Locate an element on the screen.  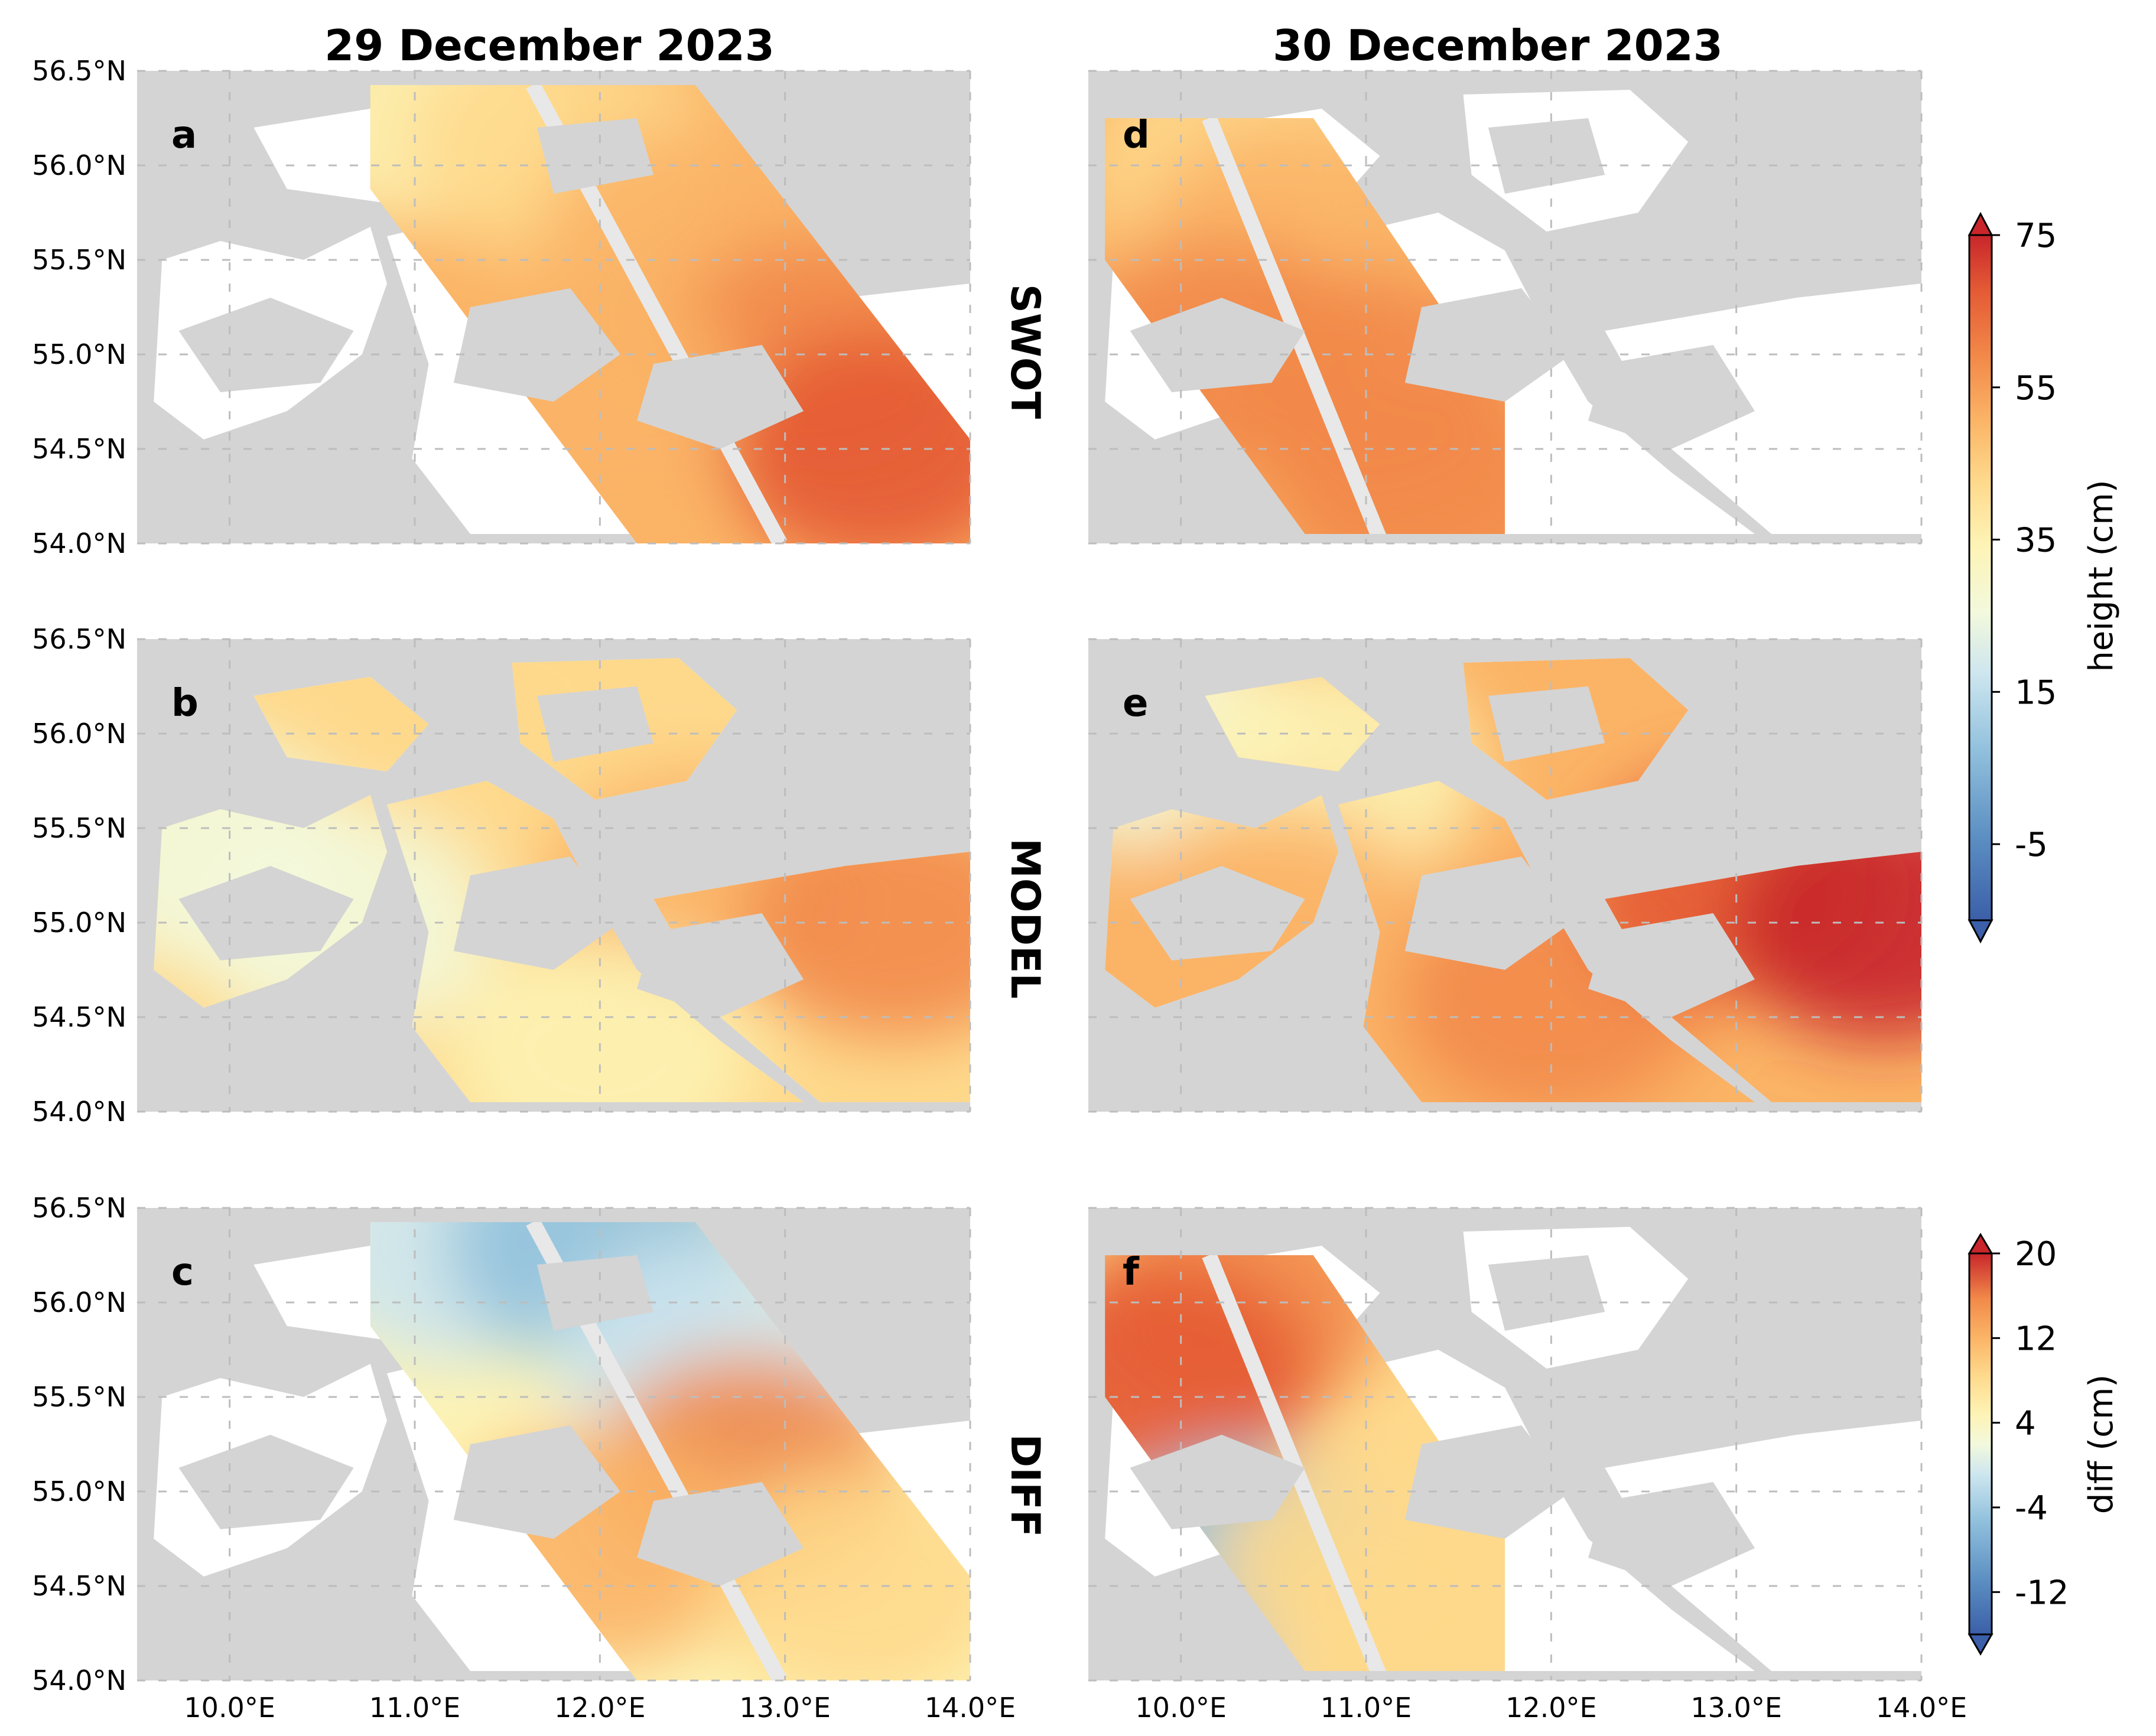
panel-e: e is located at coordinates (1505, 875).